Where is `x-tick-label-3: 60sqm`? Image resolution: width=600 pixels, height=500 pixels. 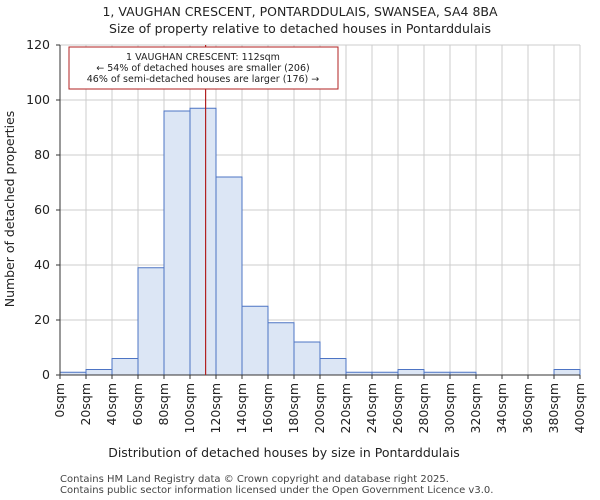 x-tick-label-3: 60sqm is located at coordinates (137, 404).